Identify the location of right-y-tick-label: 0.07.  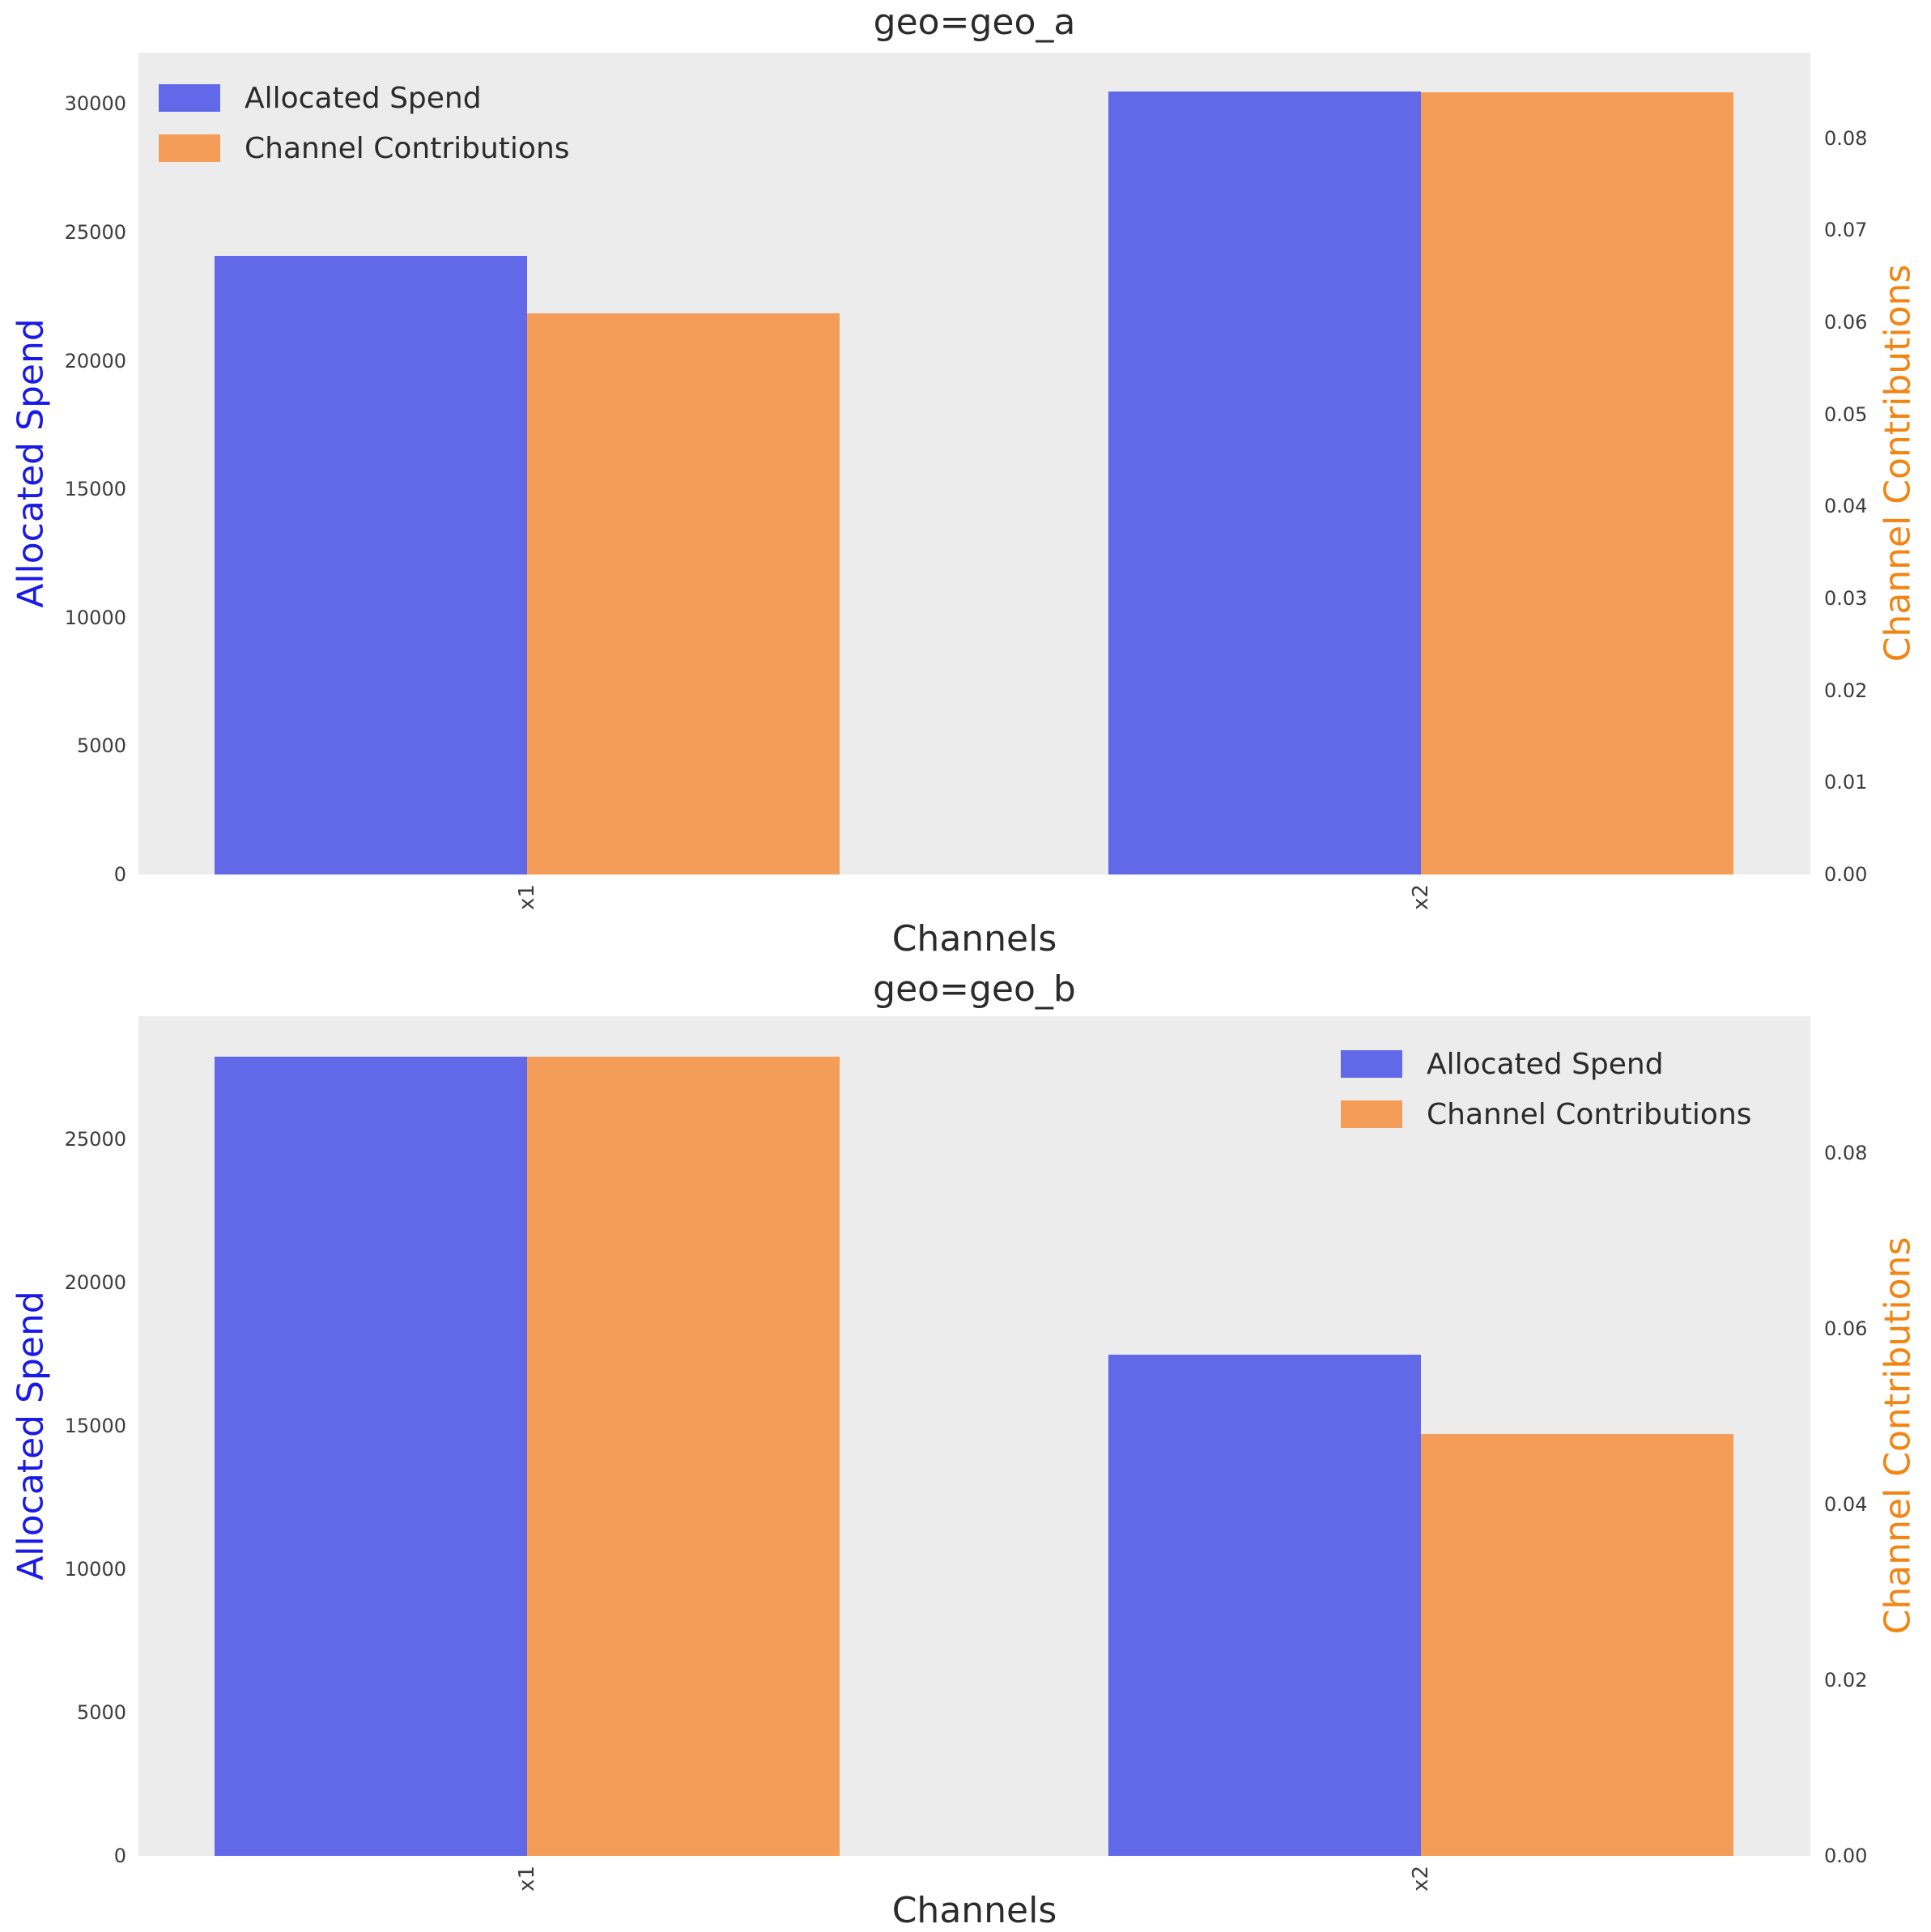
(1846, 230).